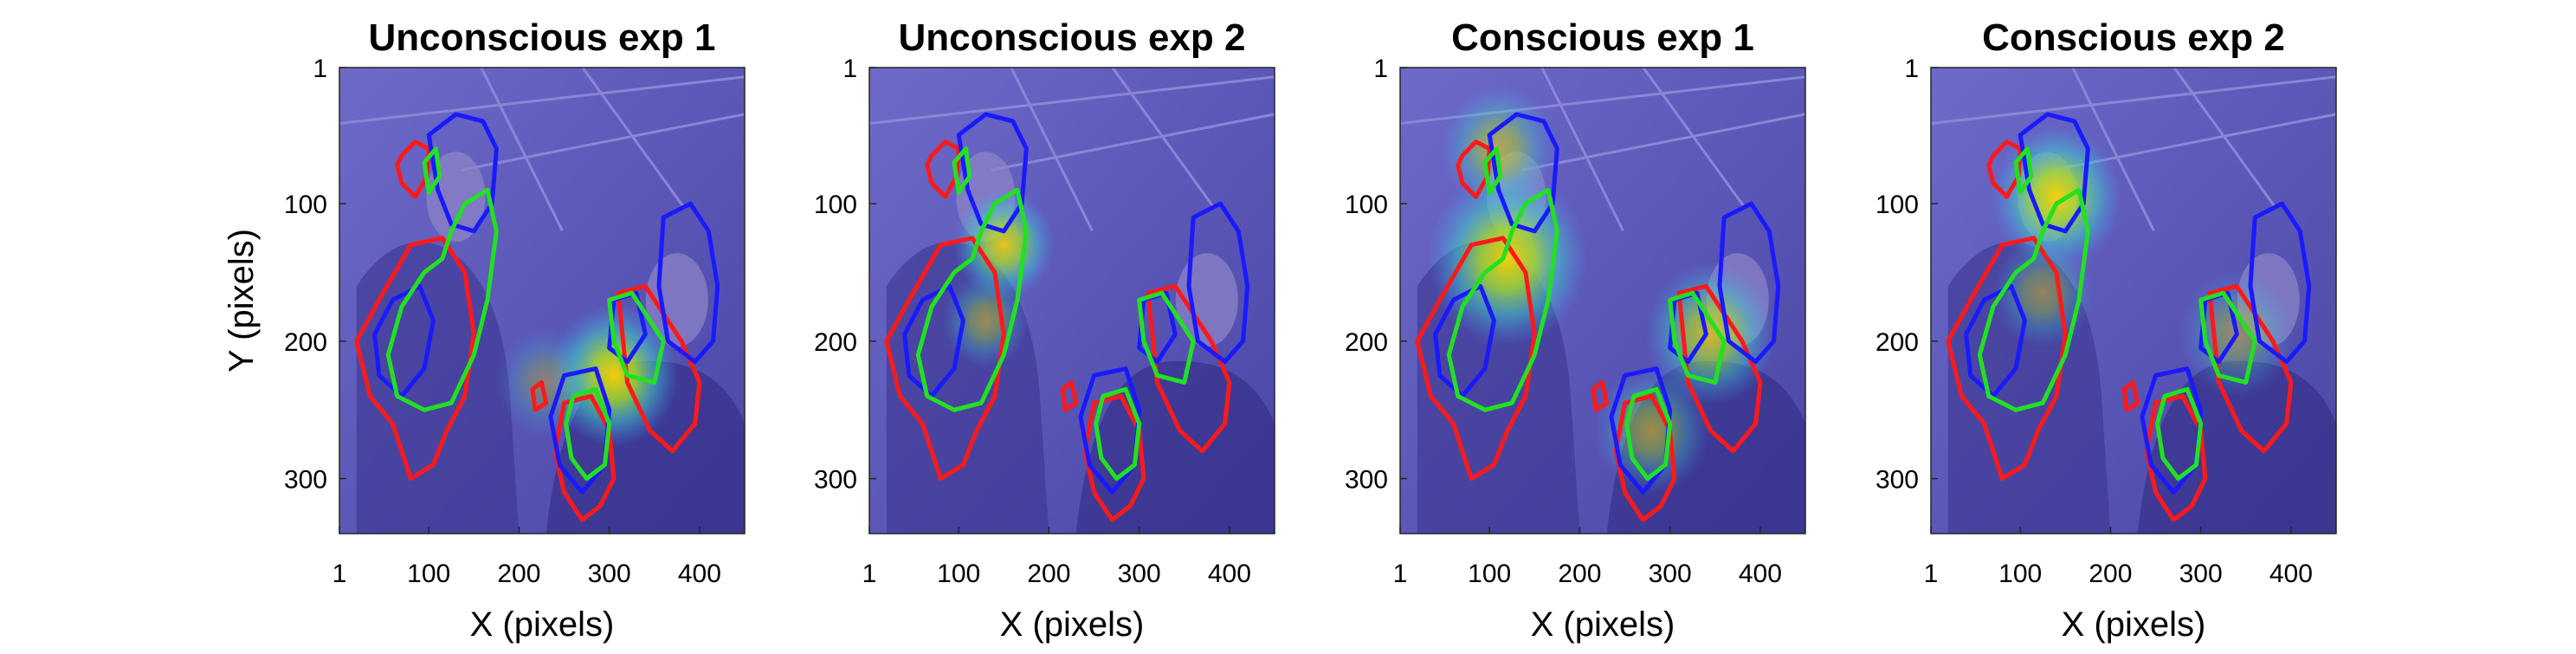 Image resolution: width=2576 pixels, height=654 pixels. What do you see at coordinates (242, 300) in the screenshot?
I see `y-axis-label: Y (pixels)` at bounding box center [242, 300].